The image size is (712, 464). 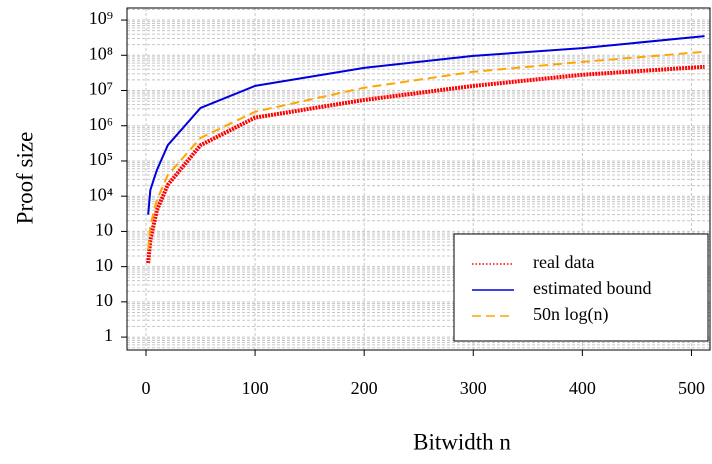 I want to click on x-tick-label: 0, so click(x=145, y=388).